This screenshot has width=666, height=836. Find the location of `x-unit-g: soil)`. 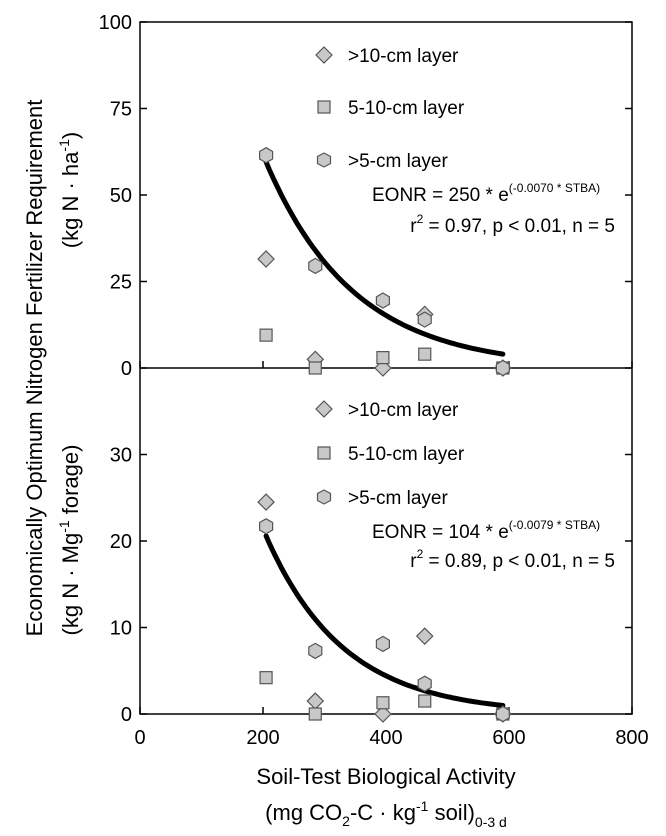

x-unit-g: soil) is located at coordinates (451, 812).